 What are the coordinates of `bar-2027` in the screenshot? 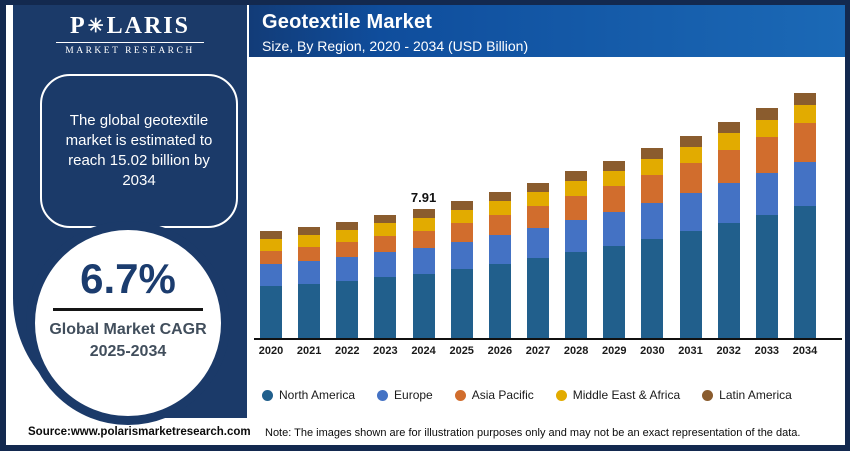 It's located at (537, 260).